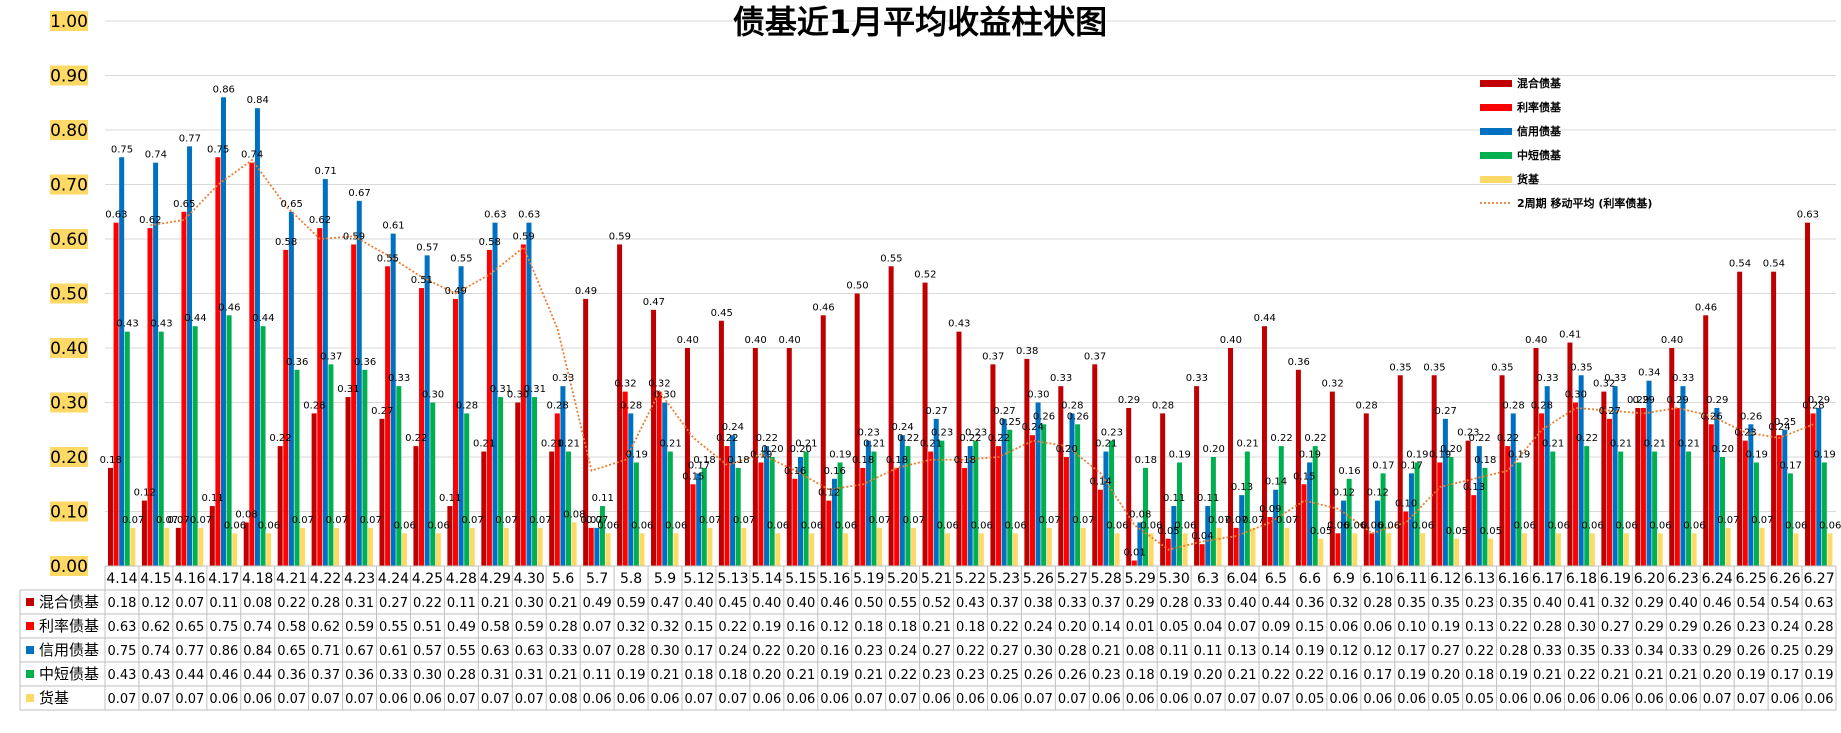 This screenshot has height=733, width=1841. I want to click on data-label: 0.05, so click(1491, 531).